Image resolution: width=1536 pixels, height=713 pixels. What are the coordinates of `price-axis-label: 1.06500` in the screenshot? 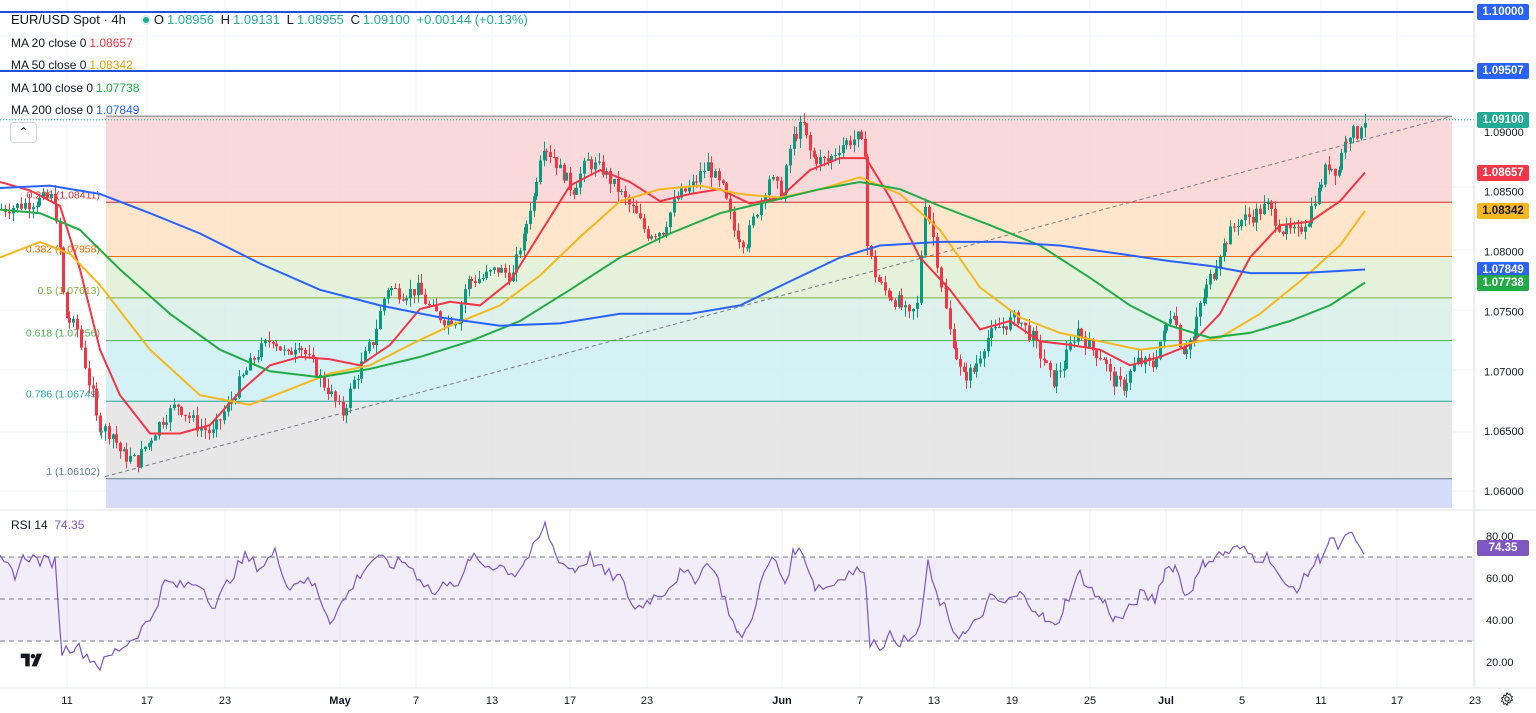 It's located at (1504, 432).